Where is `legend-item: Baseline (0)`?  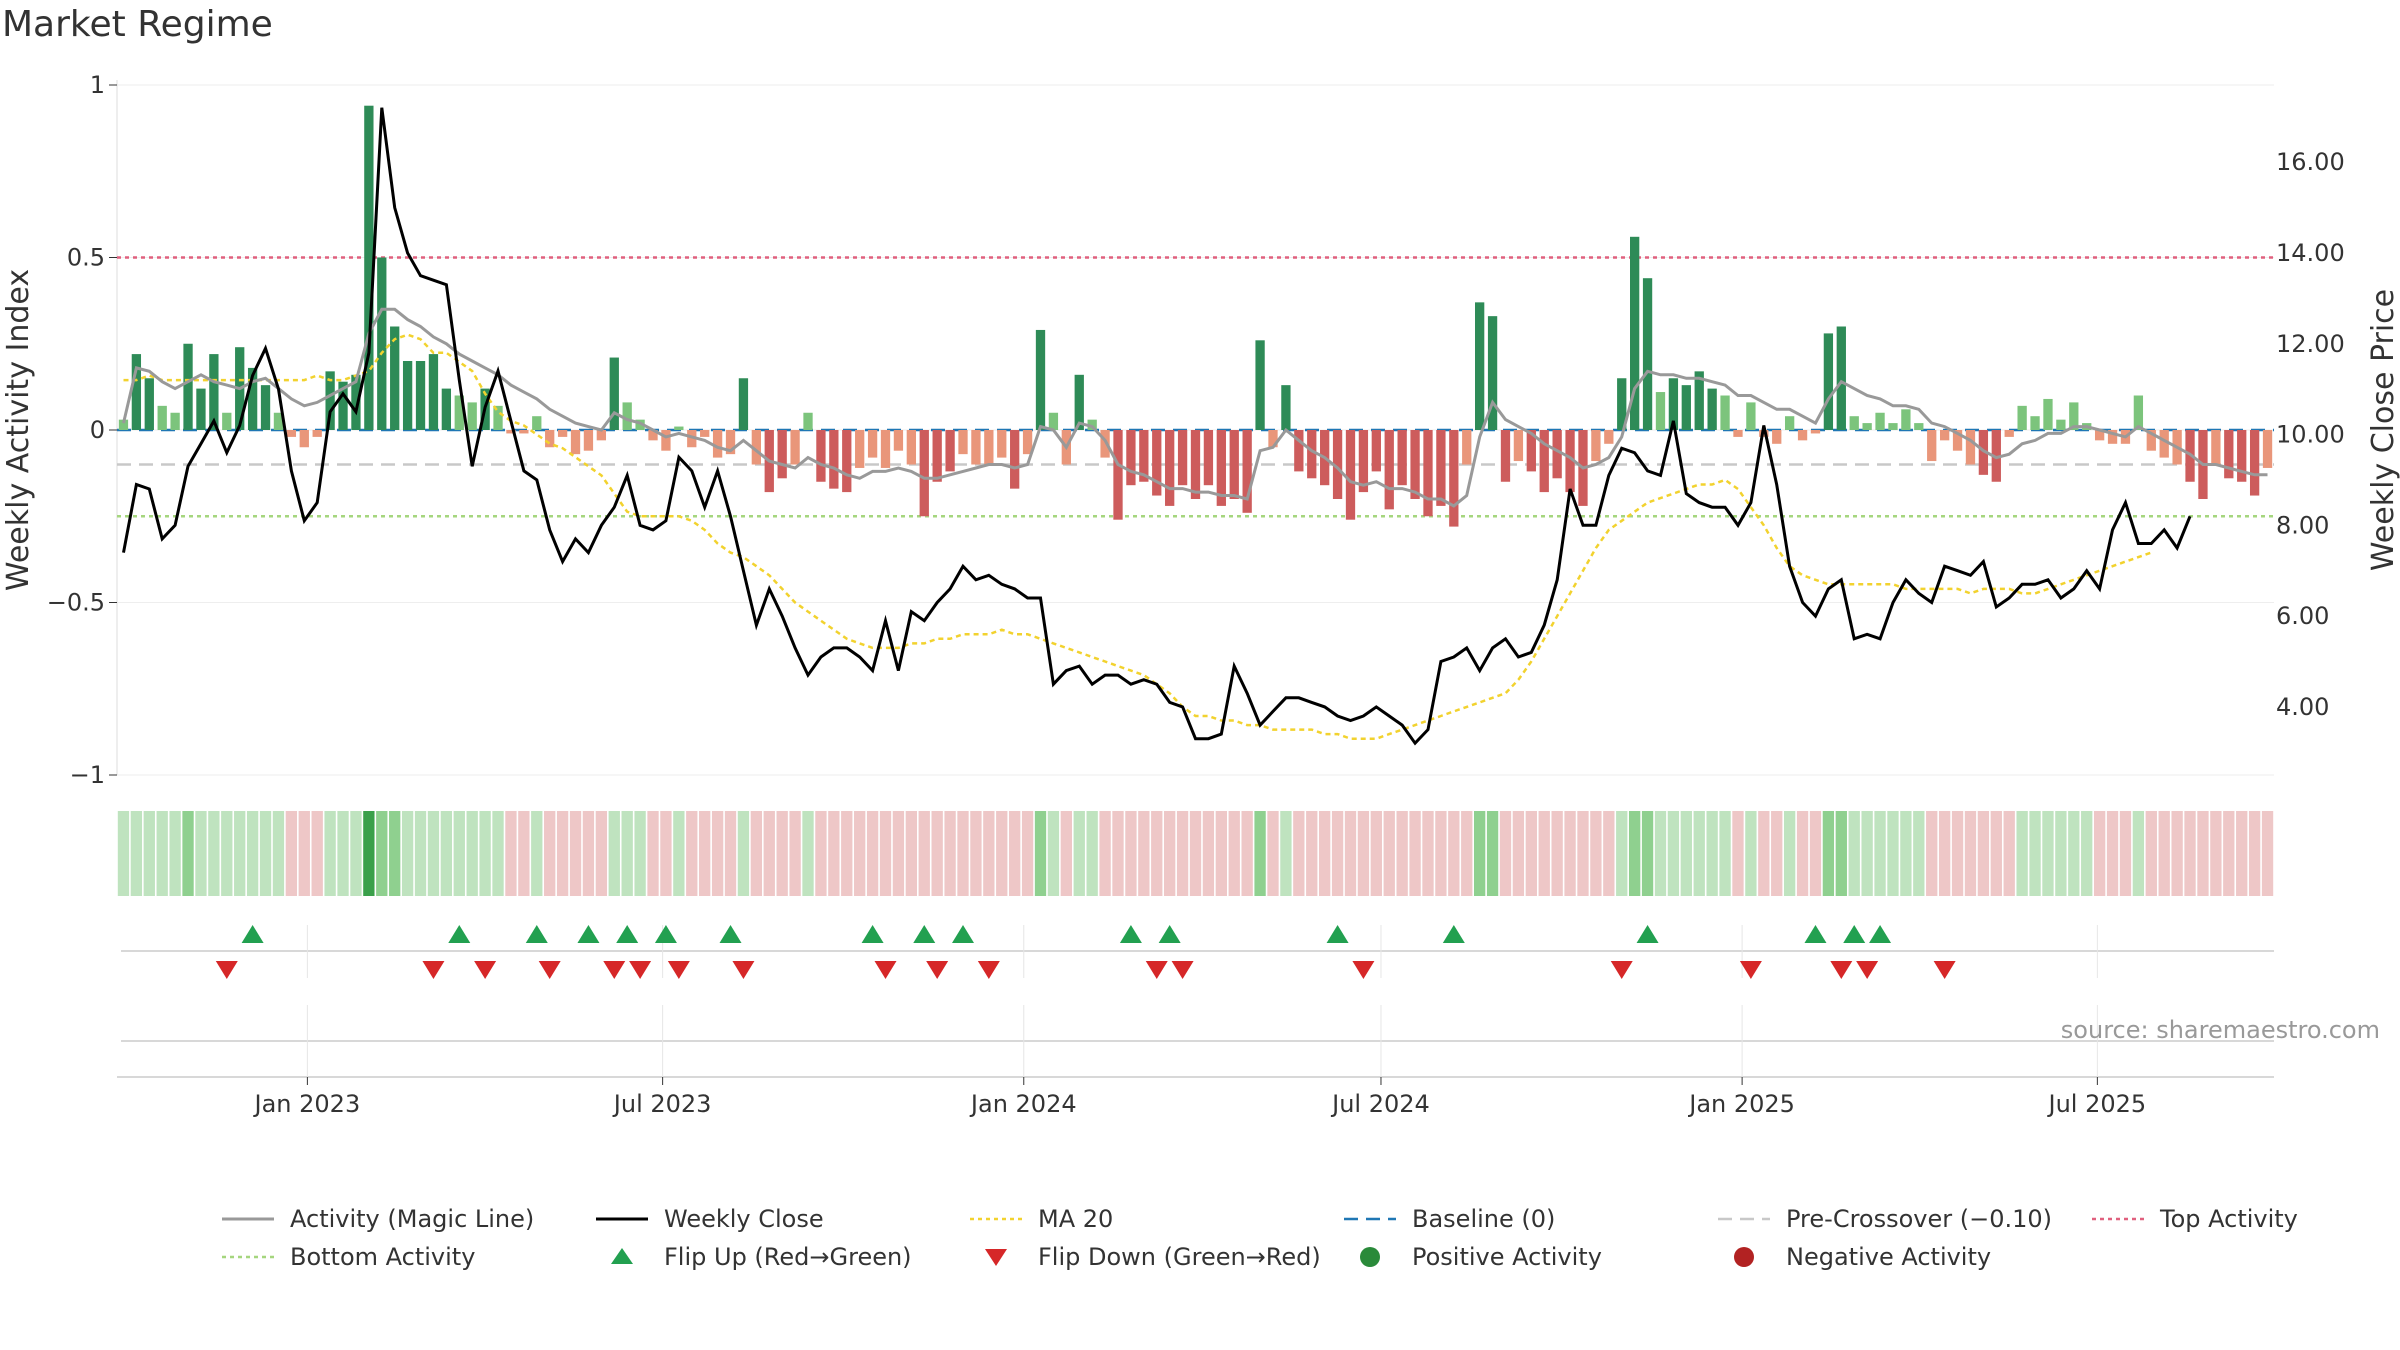
legend-item: Baseline (0) is located at coordinates (1529, 1219).